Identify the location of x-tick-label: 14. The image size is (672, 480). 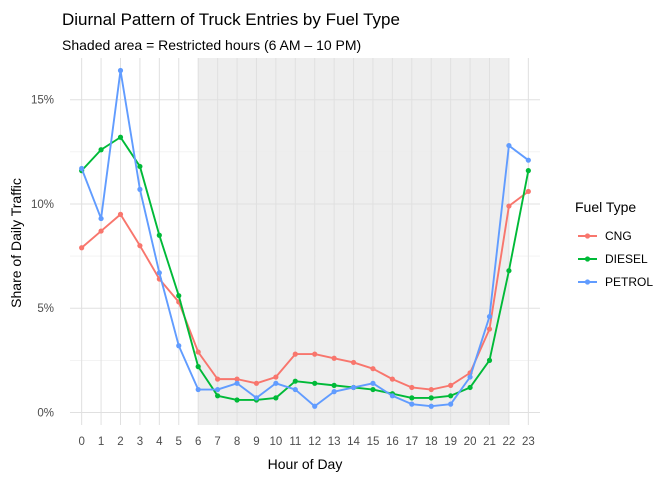
(353, 442).